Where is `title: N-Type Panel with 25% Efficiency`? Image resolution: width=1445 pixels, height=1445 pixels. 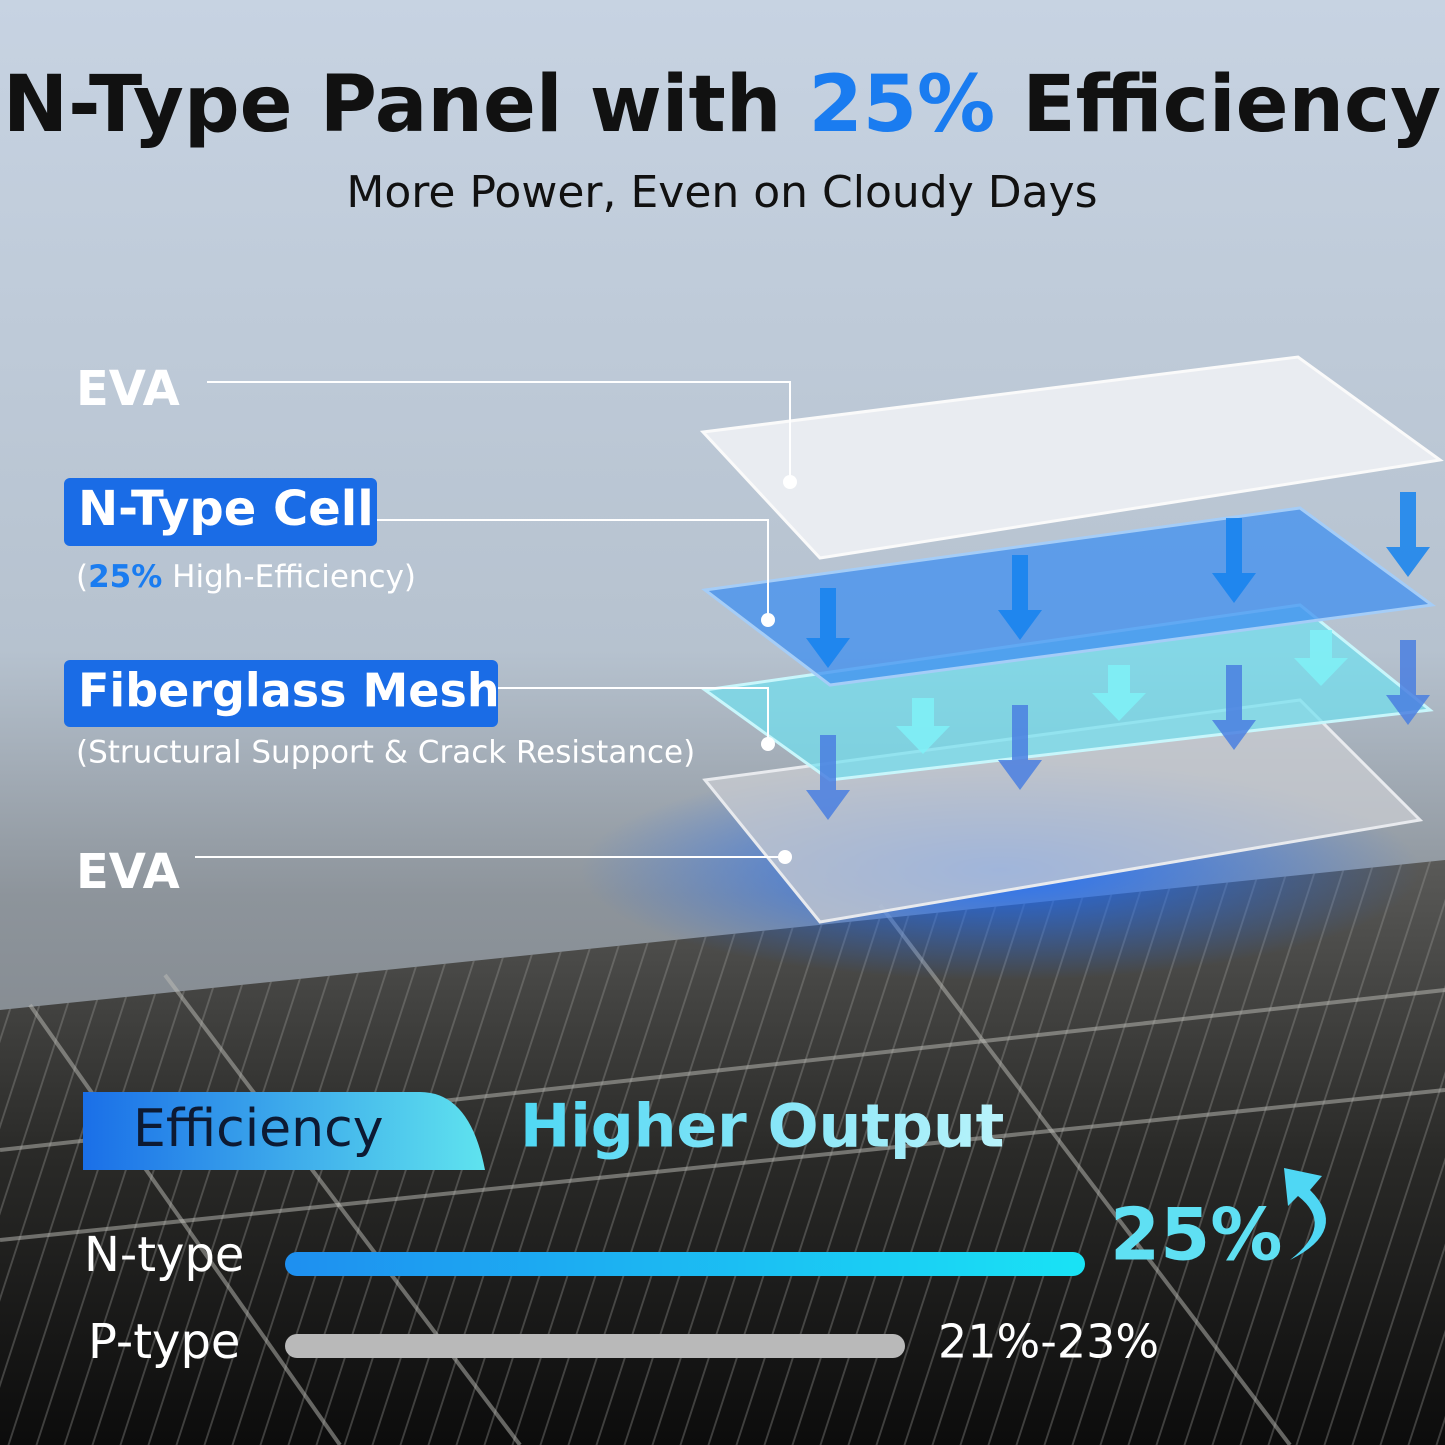 title: N-Type Panel with 25% Efficiency is located at coordinates (722, 105).